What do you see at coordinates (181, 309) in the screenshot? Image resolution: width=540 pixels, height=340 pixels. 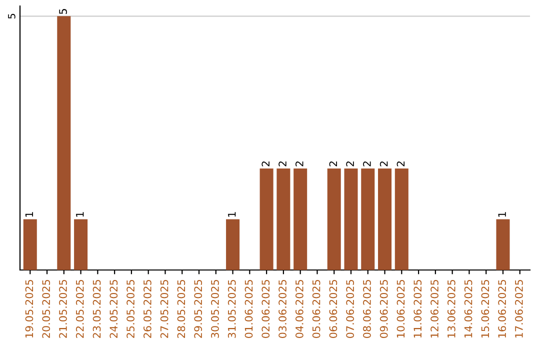 I see `x-tick-label: 28.05.2025` at bounding box center [181, 309].